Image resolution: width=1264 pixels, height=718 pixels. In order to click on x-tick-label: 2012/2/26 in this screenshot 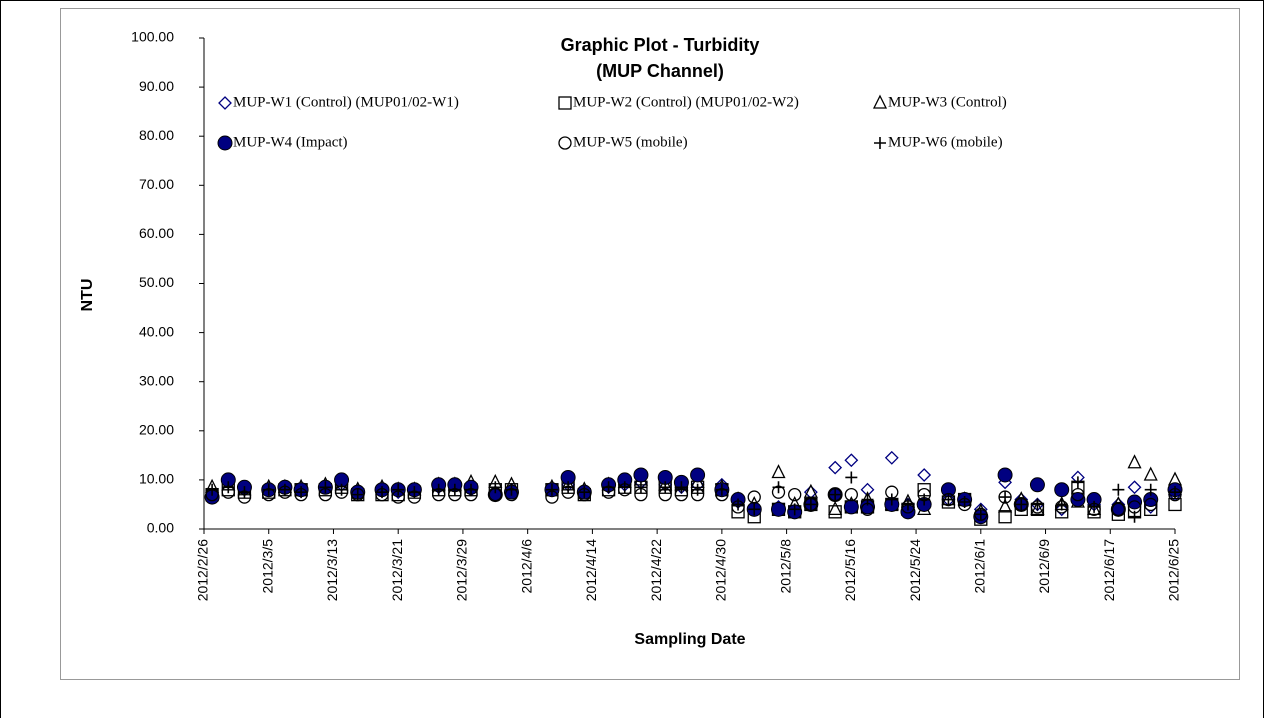, I will do `click(203, 570)`.